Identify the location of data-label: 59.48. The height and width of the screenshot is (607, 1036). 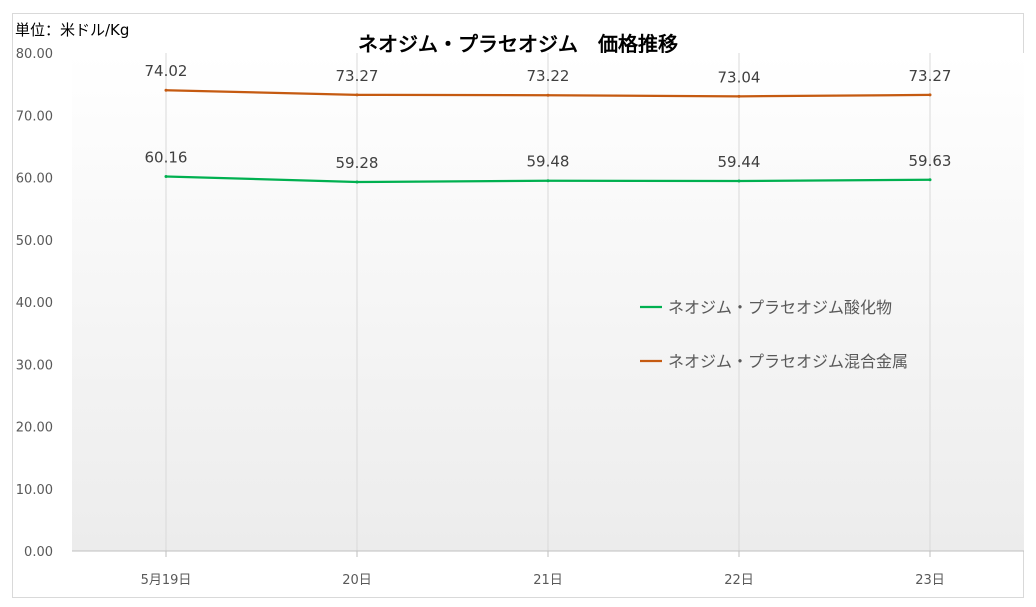
(548, 162).